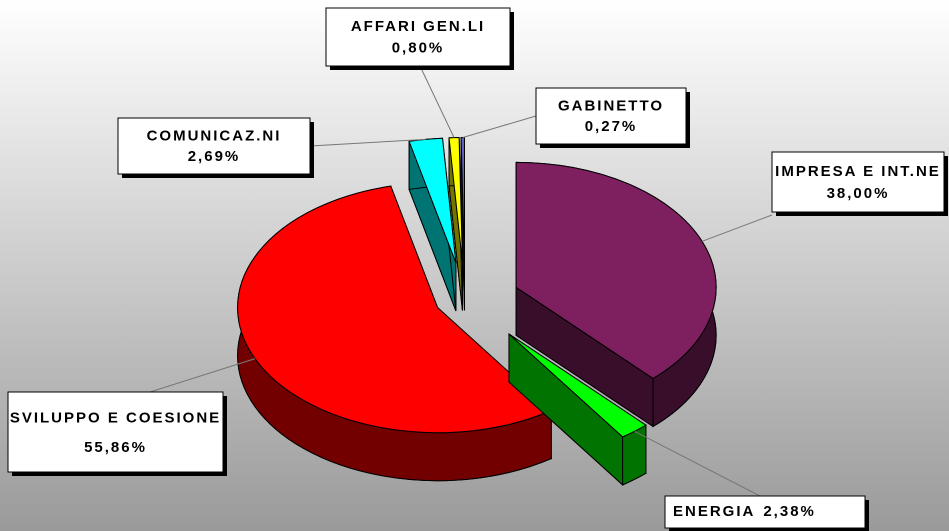 This screenshot has height=531, width=949. Describe the element at coordinates (789, 511) in the screenshot. I see `value-label: 2,38%` at that location.